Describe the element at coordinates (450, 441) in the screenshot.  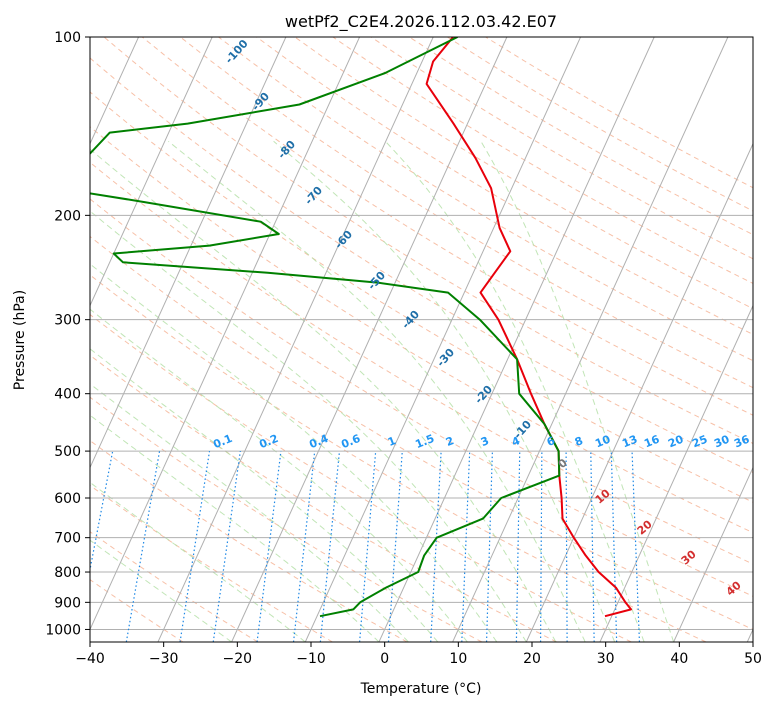
I see `mixing-ratio-label: 2` at that location.